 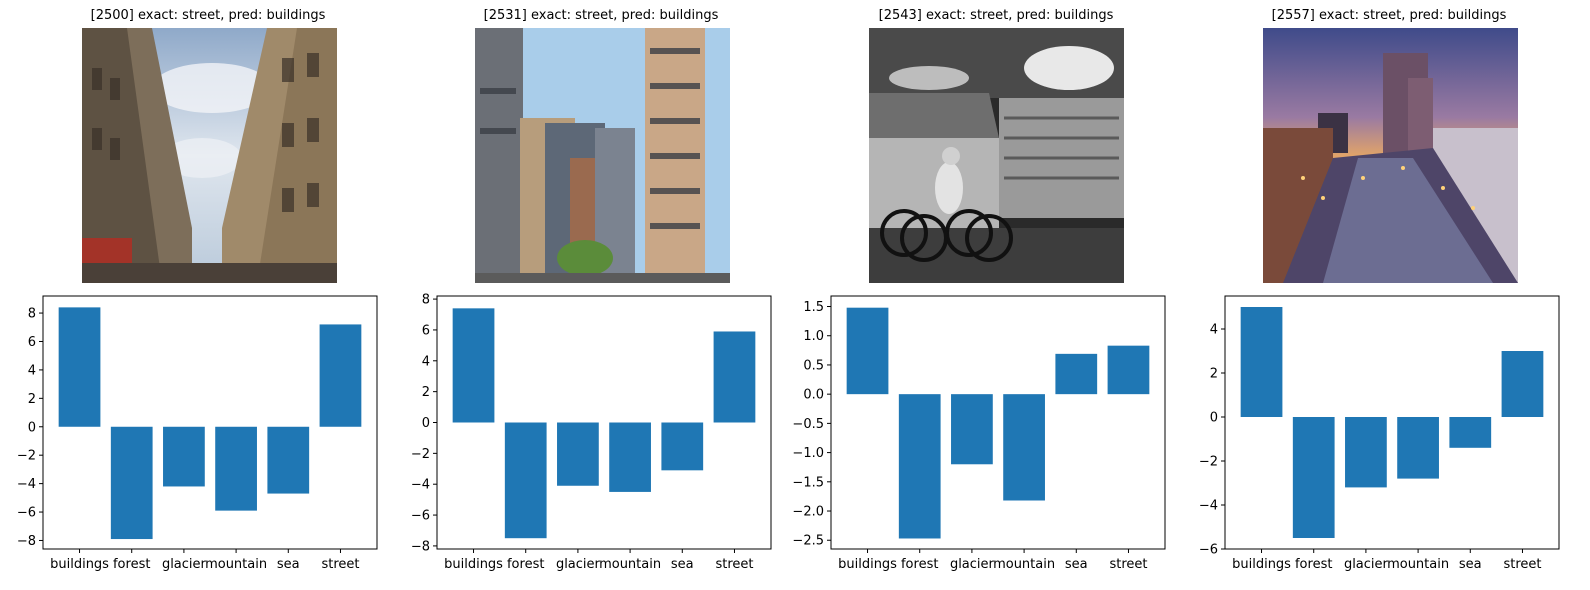 What do you see at coordinates (996, 15) in the screenshot?
I see `panel-title: [2543] exact: street, pred: buildings` at bounding box center [996, 15].